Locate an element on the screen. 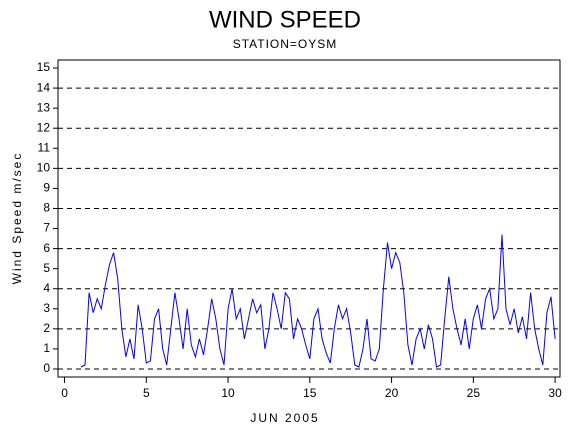  y-tick-label: 5 is located at coordinates (46, 268).